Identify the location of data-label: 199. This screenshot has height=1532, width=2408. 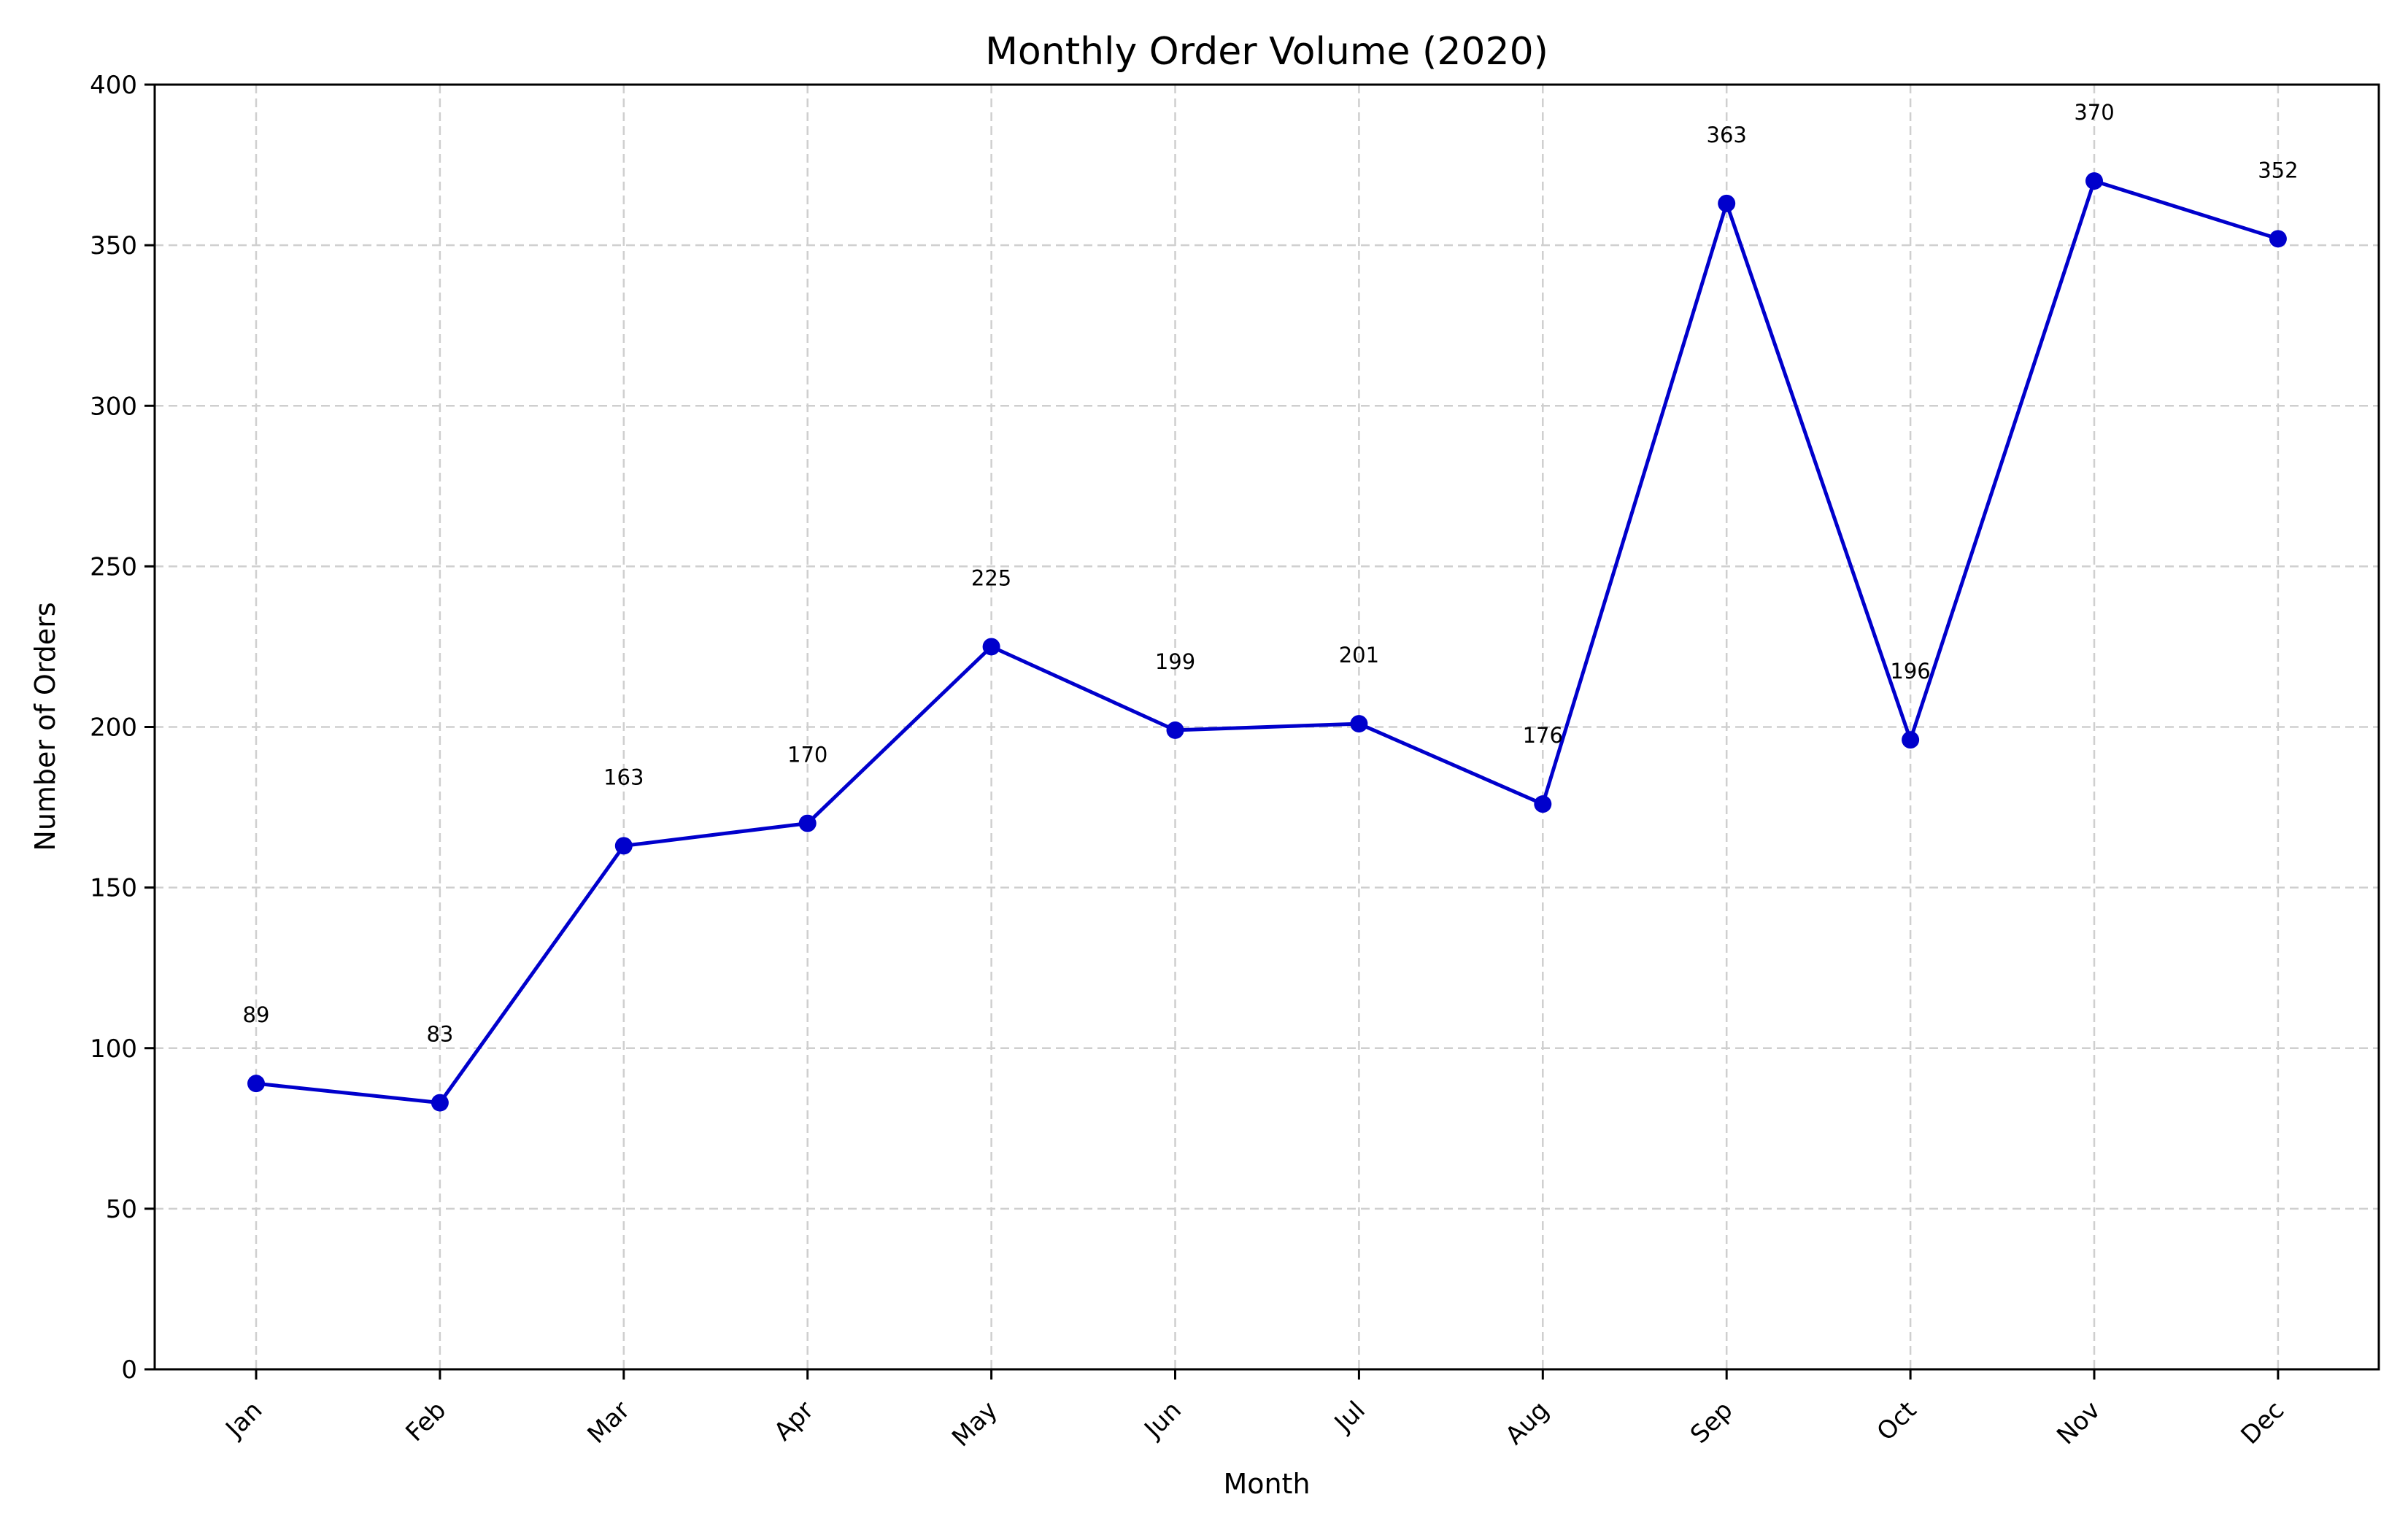
(1175, 661).